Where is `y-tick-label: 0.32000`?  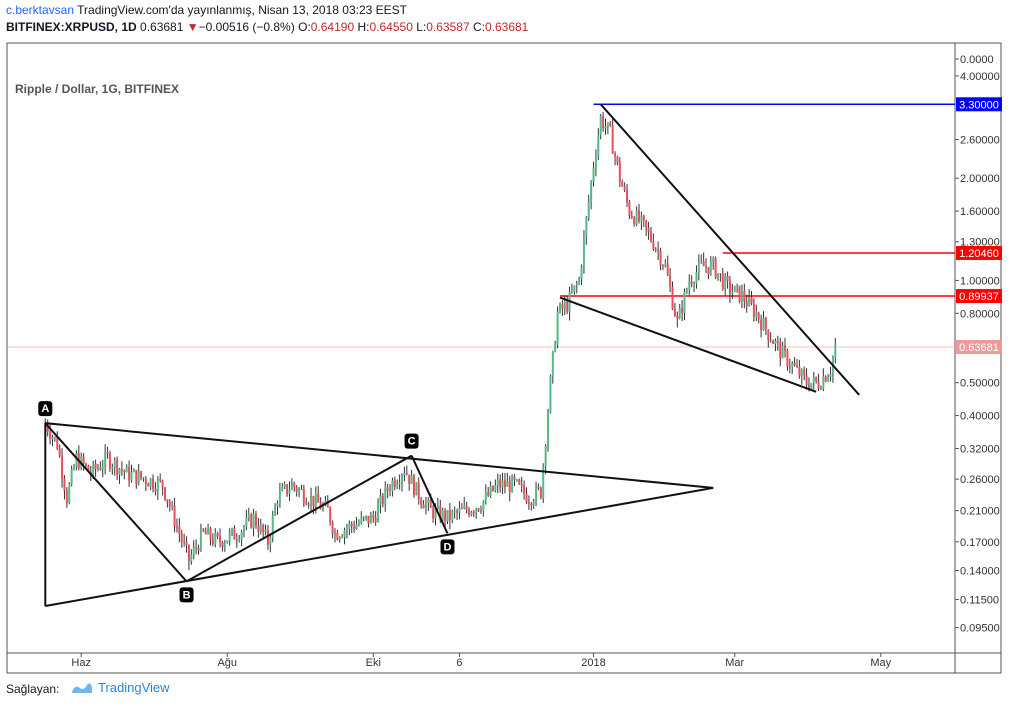 y-tick-label: 0.32000 is located at coordinates (980, 450).